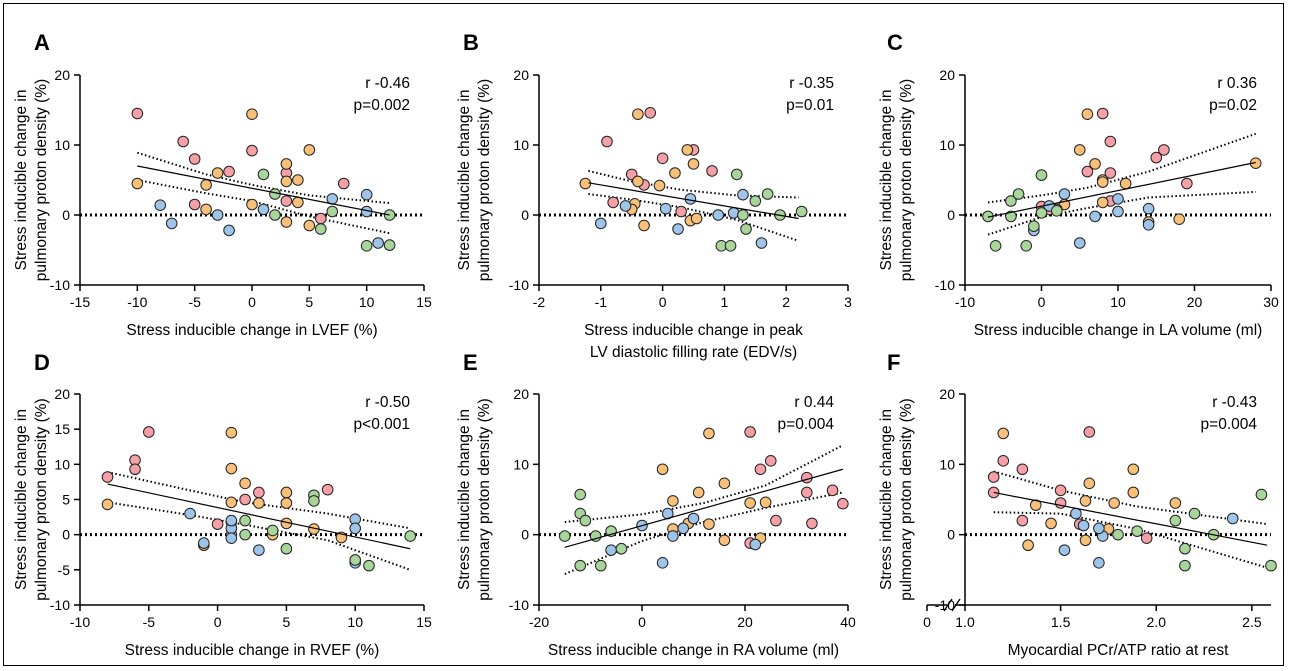 Image resolution: width=1289 pixels, height=671 pixels. I want to click on x-tick-label: 5, so click(287, 622).